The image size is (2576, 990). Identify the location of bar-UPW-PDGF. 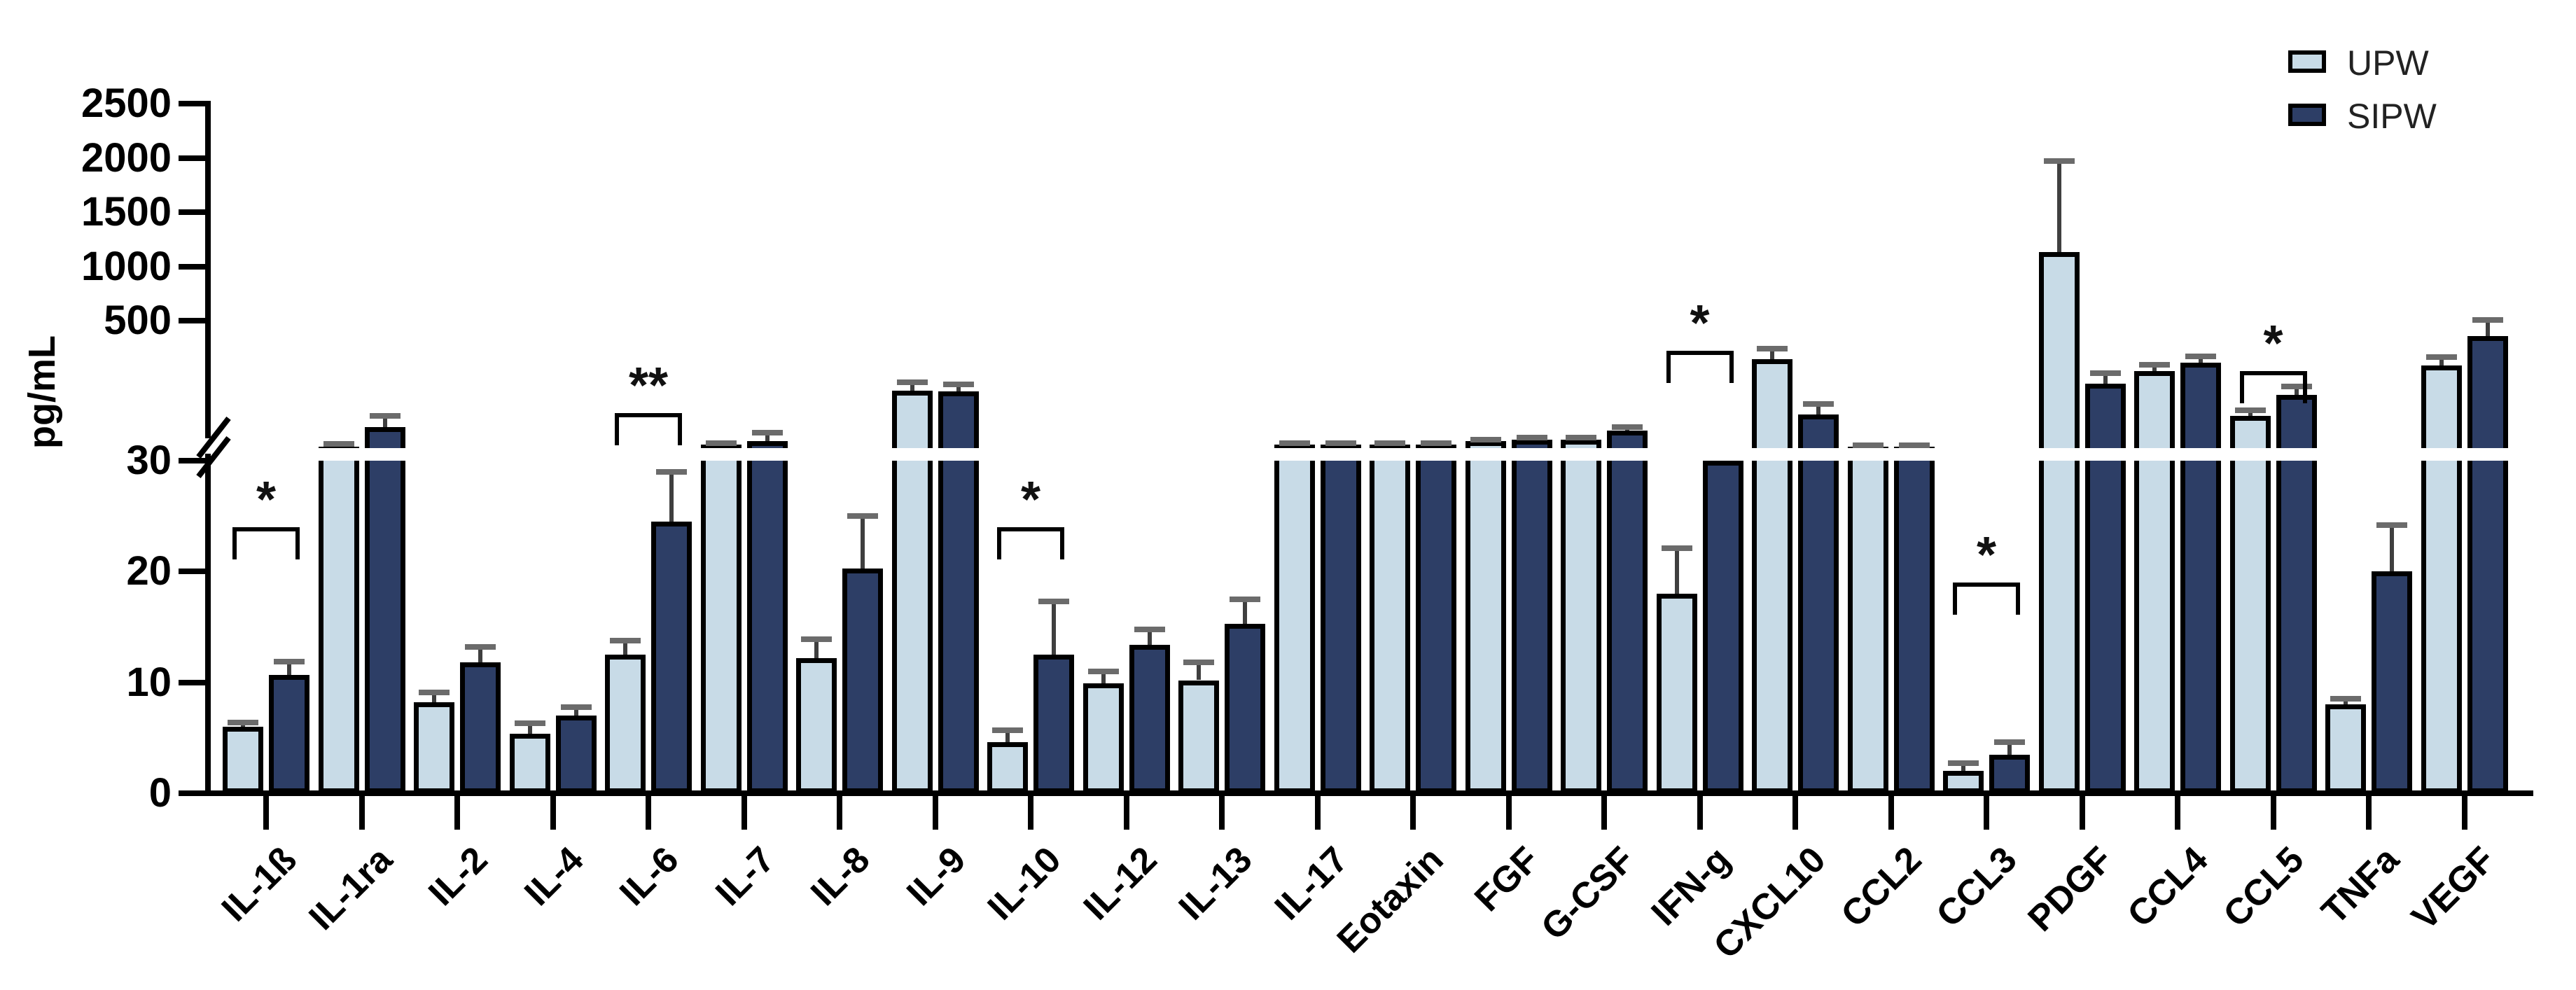
(2059, 522).